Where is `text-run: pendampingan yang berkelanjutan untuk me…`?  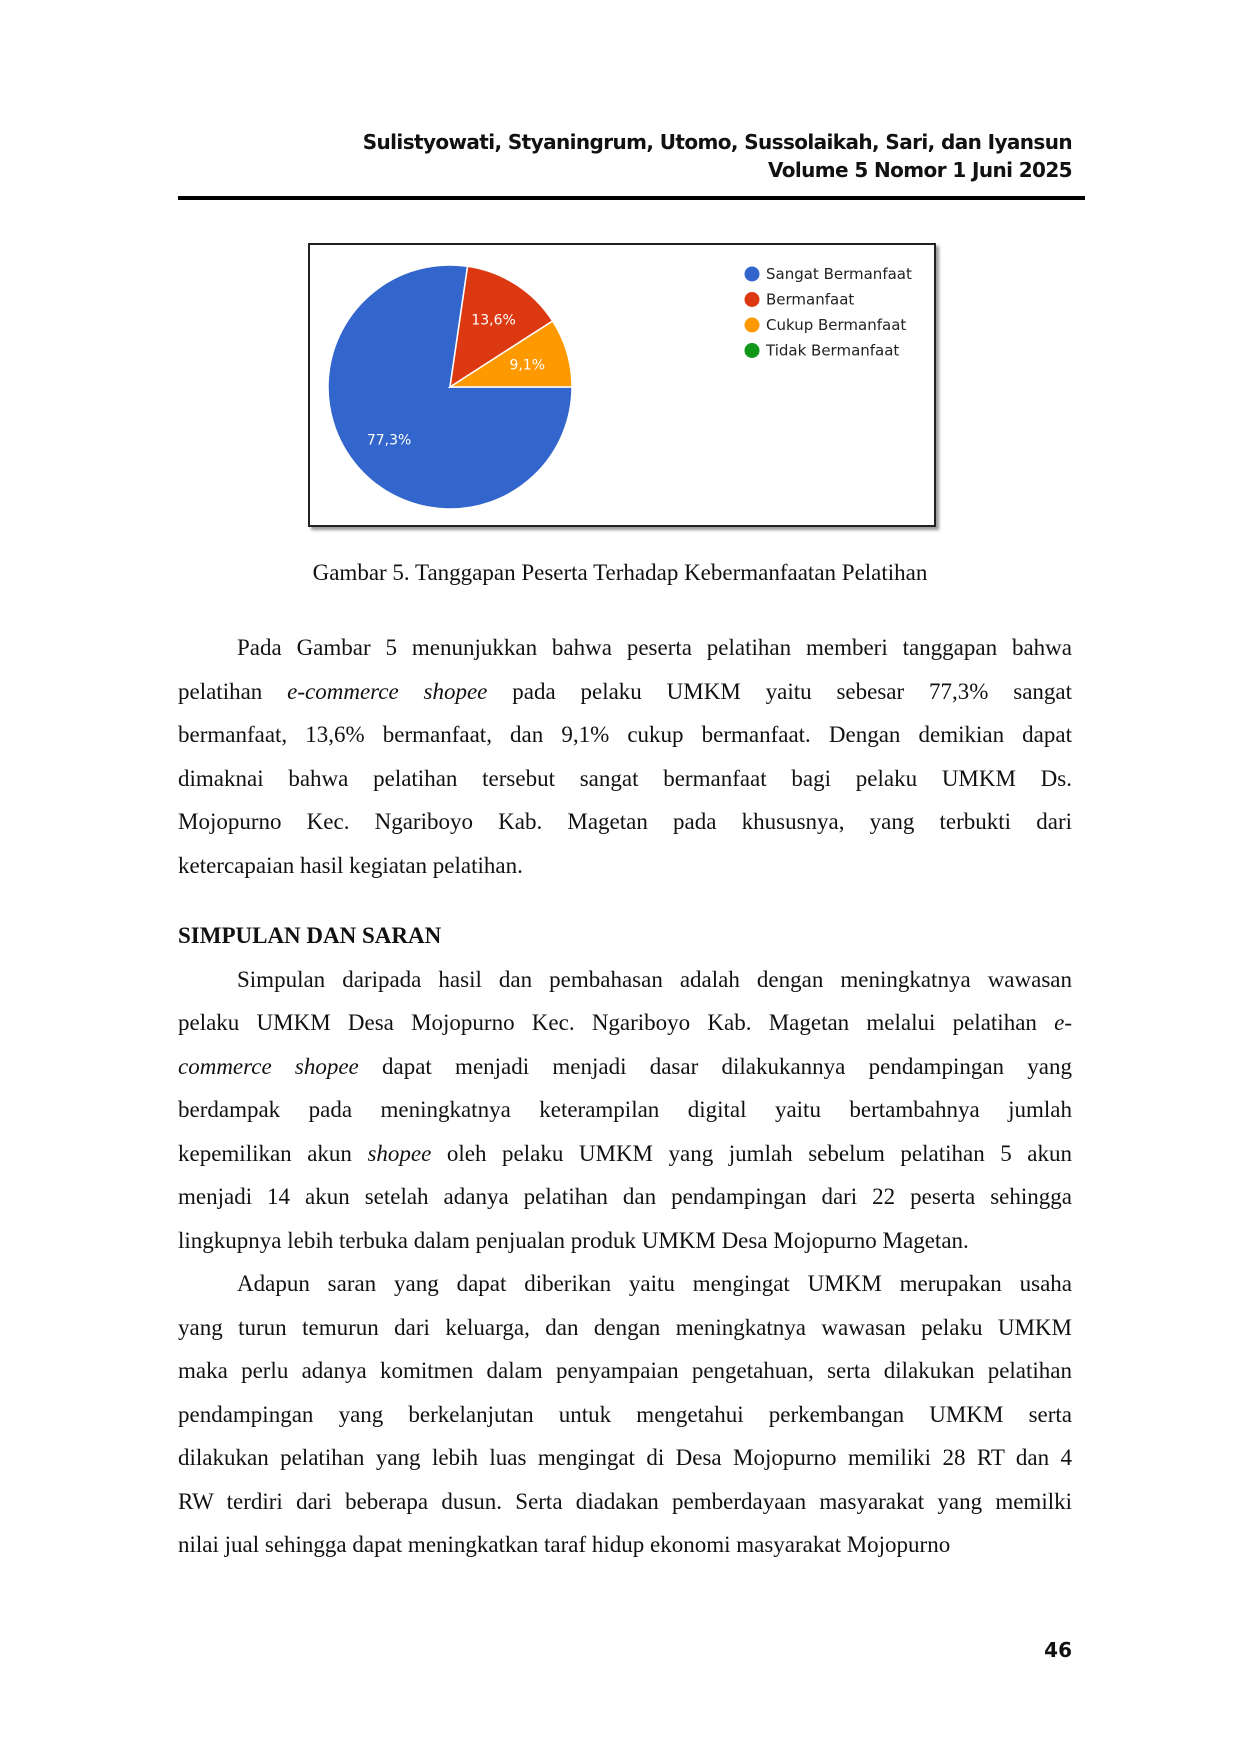 text-run: pendampingan yang berkelanjutan untuk me… is located at coordinates (625, 1414).